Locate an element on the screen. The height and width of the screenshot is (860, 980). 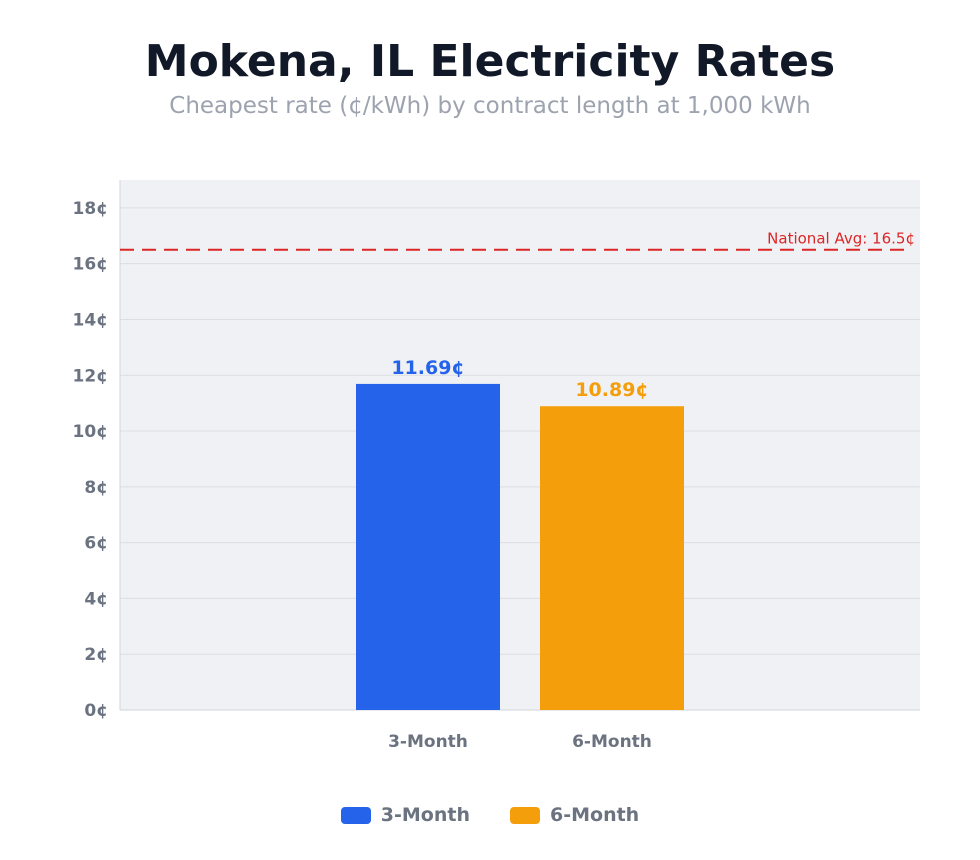
national-average-label: National Avg: 16.5¢ is located at coordinates (841, 239).